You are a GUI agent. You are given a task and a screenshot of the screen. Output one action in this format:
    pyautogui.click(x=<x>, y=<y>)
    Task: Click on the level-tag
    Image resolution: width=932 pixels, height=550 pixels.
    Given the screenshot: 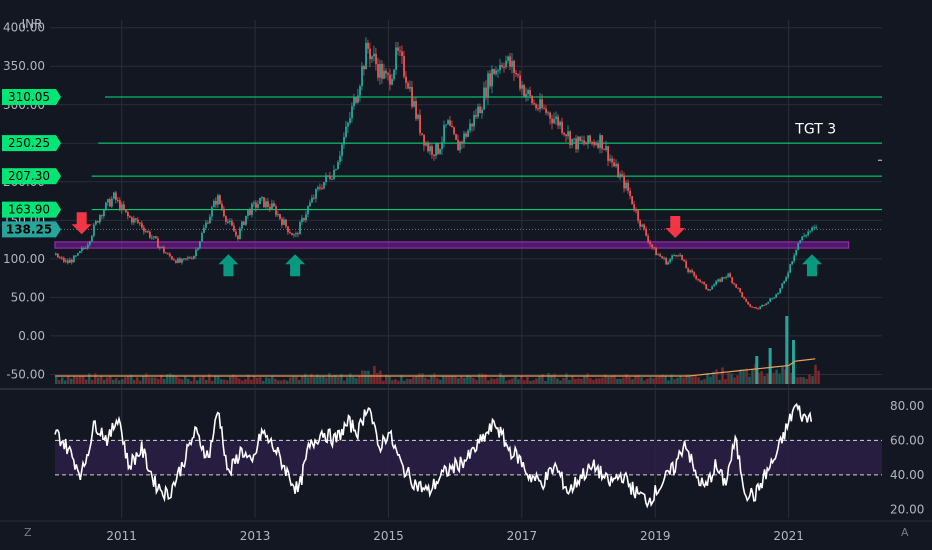 What is the action you would take?
    pyautogui.click(x=29, y=143)
    